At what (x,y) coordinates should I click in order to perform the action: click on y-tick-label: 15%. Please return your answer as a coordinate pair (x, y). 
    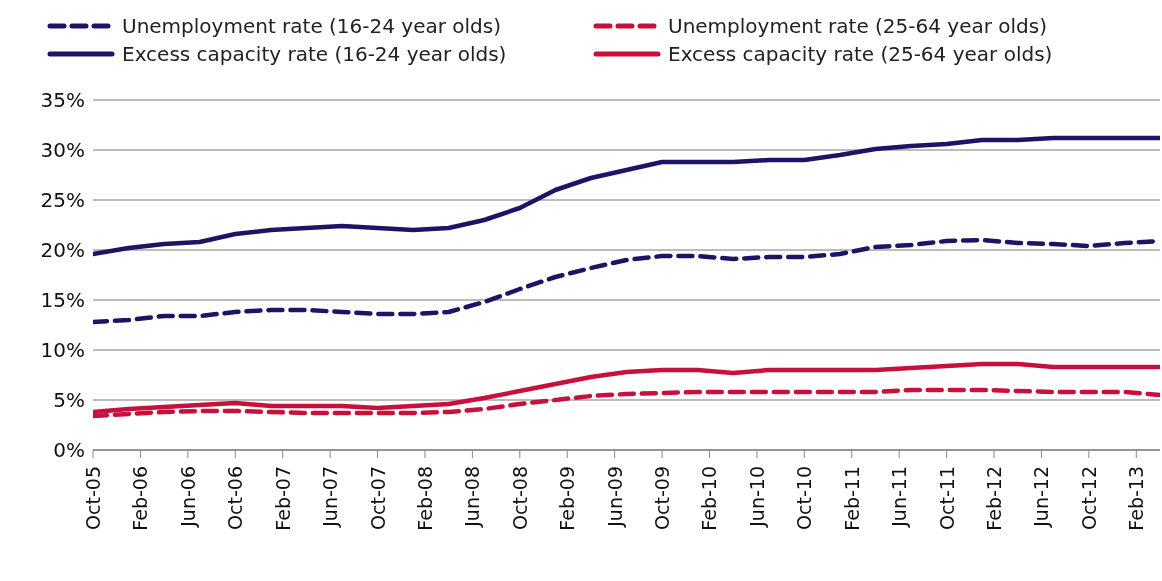
    Looking at the image, I should click on (62, 300).